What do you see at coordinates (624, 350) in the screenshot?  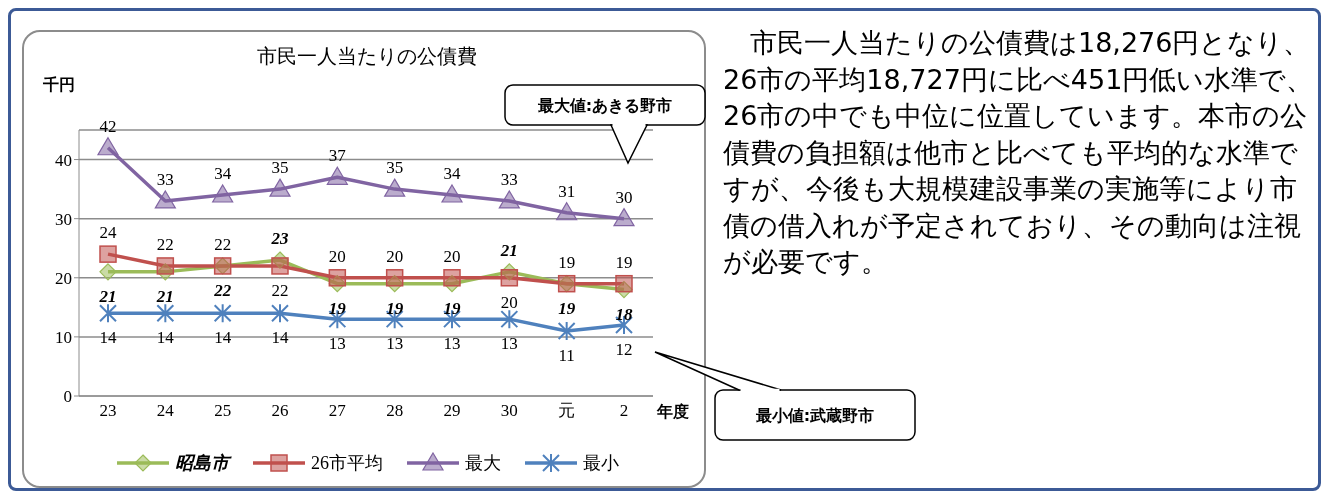 I see `data-label: 12` at bounding box center [624, 350].